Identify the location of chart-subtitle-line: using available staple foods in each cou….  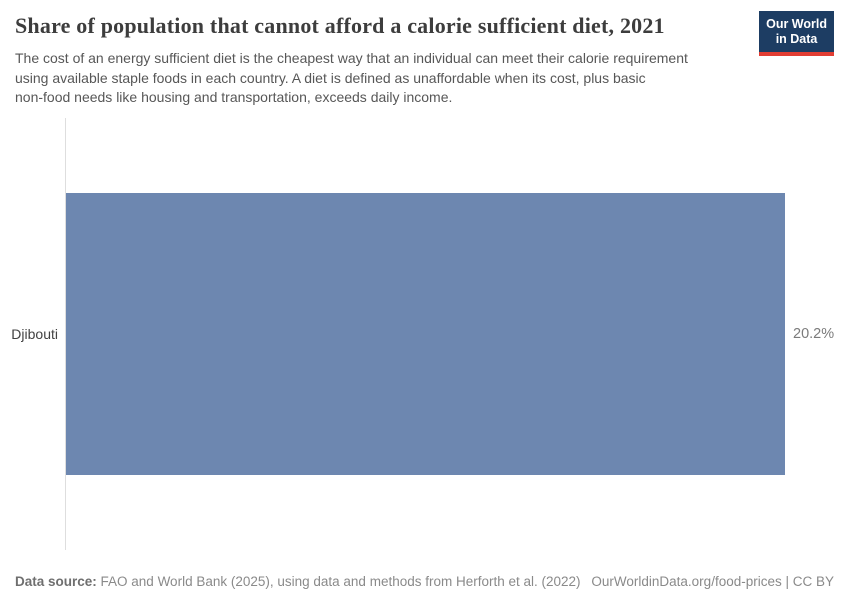
(330, 77).